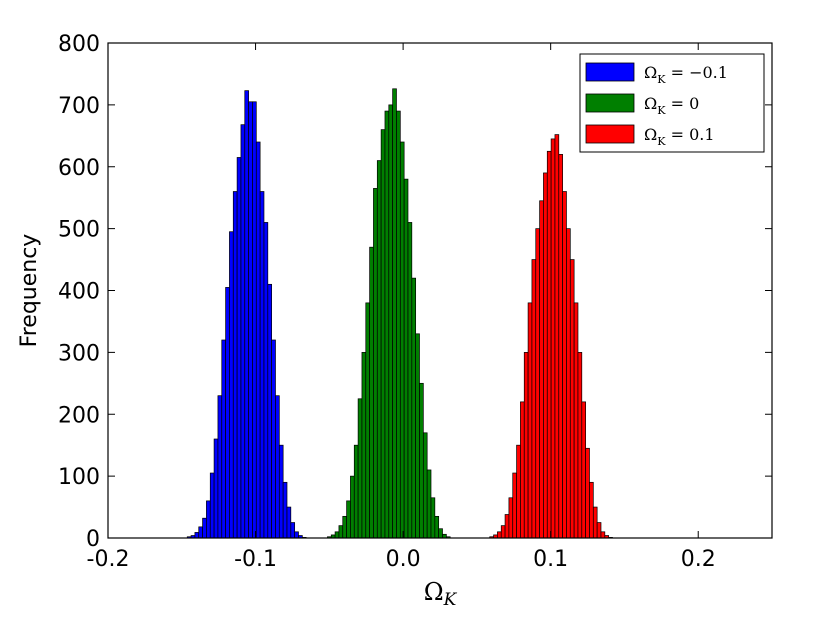 This screenshot has height=619, width=830. What do you see at coordinates (79, 292) in the screenshot?
I see `y-tick-label: 400` at bounding box center [79, 292].